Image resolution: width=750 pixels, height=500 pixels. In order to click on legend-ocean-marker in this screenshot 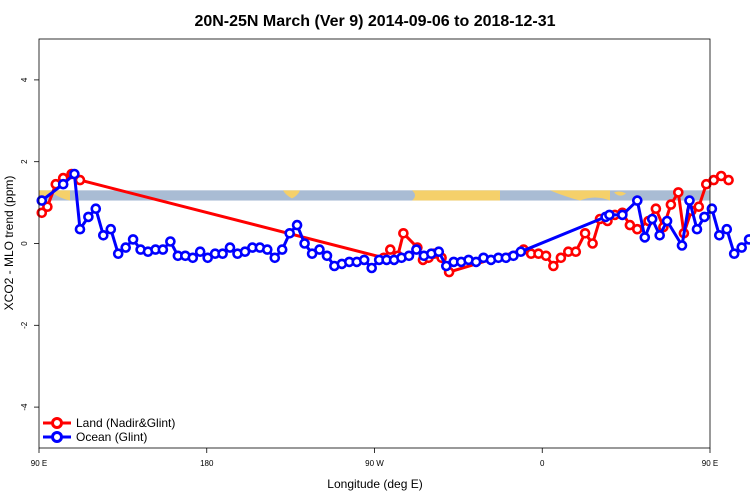, I will do `click(57, 437)`.